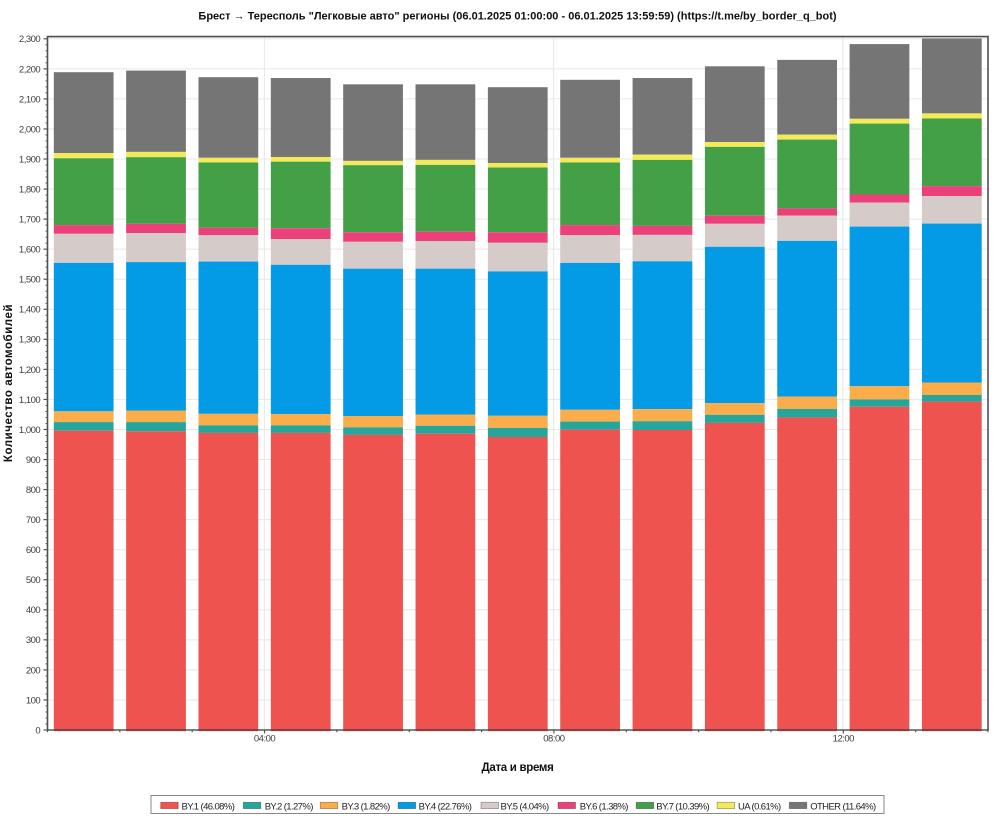 This screenshot has width=1000, height=838. Describe the element at coordinates (9, 383) in the screenshot. I see `svg-text: Количество автомобилей` at that location.